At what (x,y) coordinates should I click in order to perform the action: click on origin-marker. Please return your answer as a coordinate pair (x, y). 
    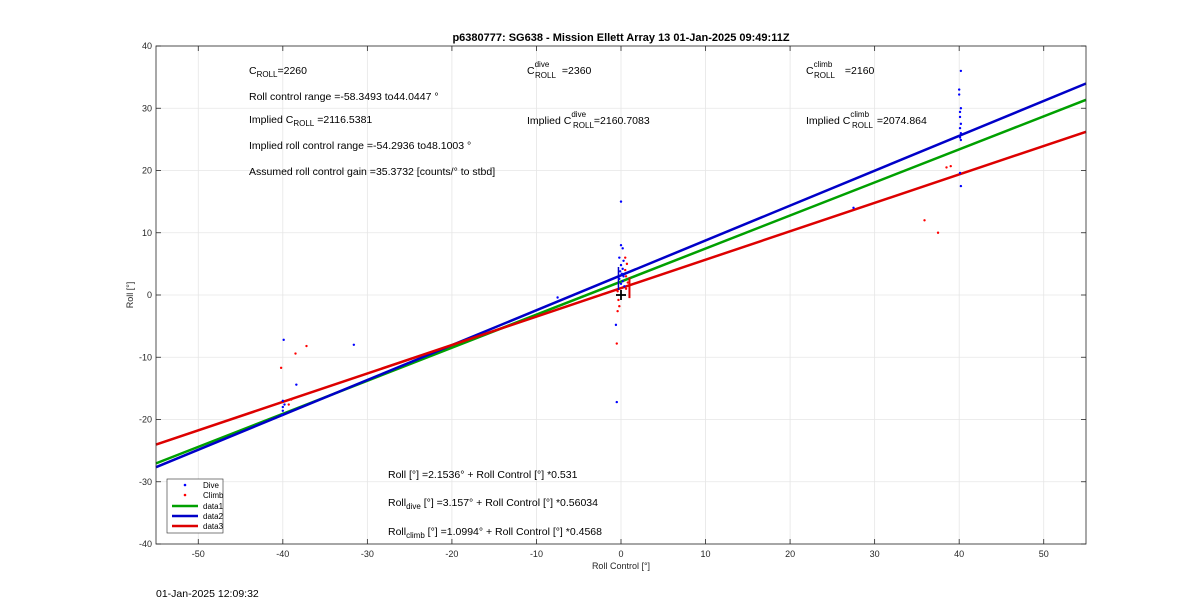
    Looking at the image, I should click on (621, 295).